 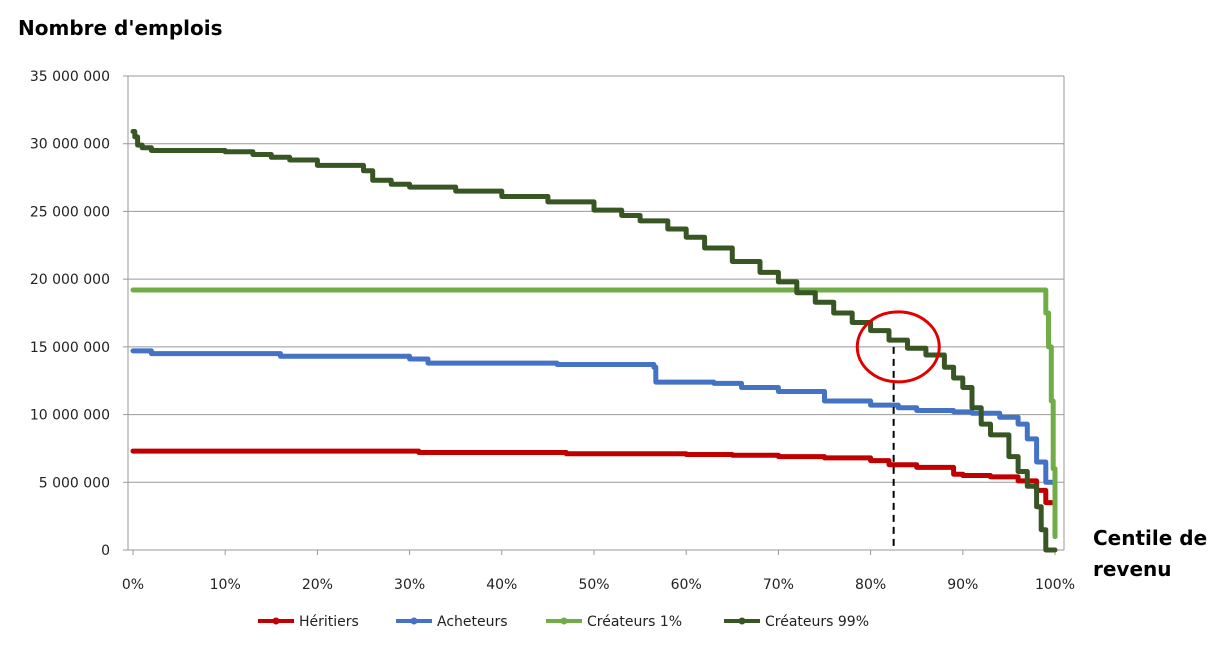 I want to click on x-tick-label: 80%, so click(x=870, y=585).